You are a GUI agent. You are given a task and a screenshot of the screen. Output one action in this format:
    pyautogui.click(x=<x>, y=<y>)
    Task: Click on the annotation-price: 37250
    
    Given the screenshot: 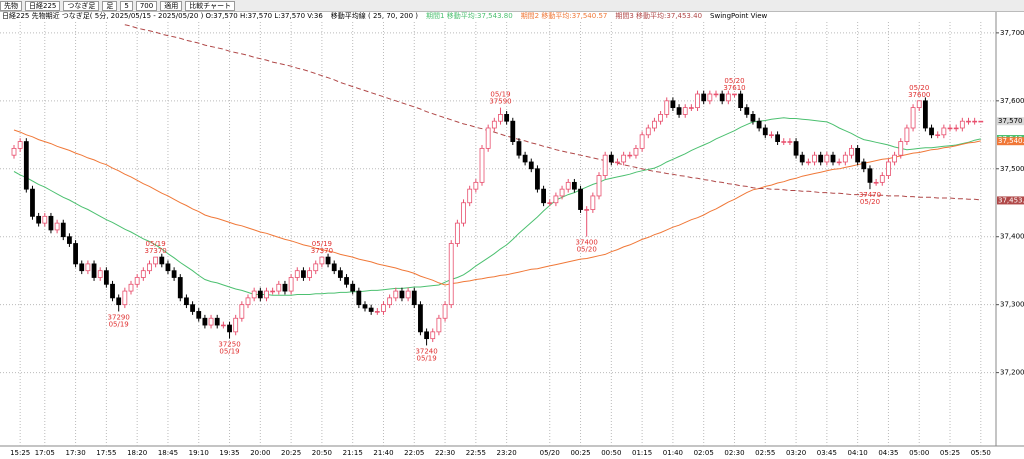 What is the action you would take?
    pyautogui.click(x=229, y=345)
    